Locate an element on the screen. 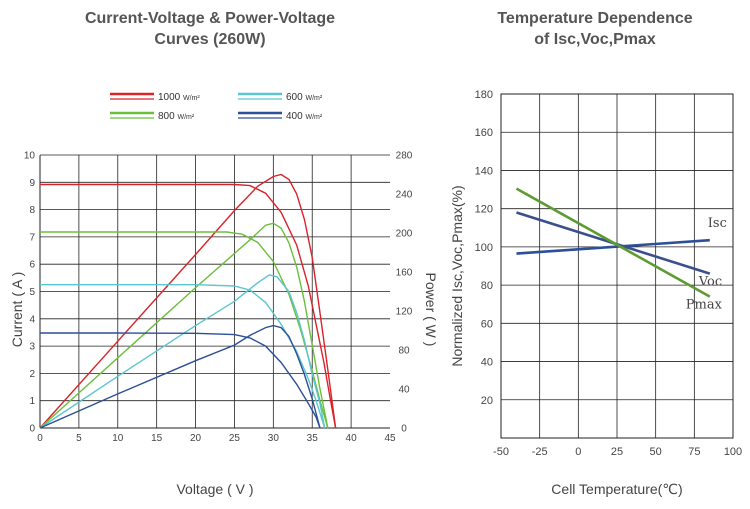  iv-xtick-label: 20 is located at coordinates (196, 438).